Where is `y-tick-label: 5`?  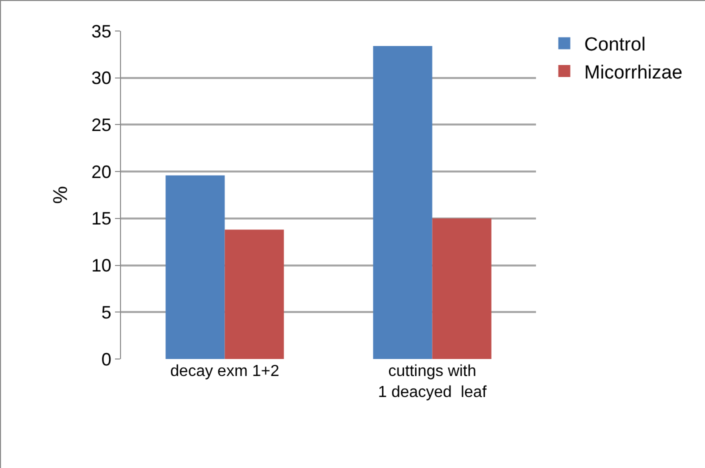
y-tick-label: 5 is located at coordinates (106, 312).